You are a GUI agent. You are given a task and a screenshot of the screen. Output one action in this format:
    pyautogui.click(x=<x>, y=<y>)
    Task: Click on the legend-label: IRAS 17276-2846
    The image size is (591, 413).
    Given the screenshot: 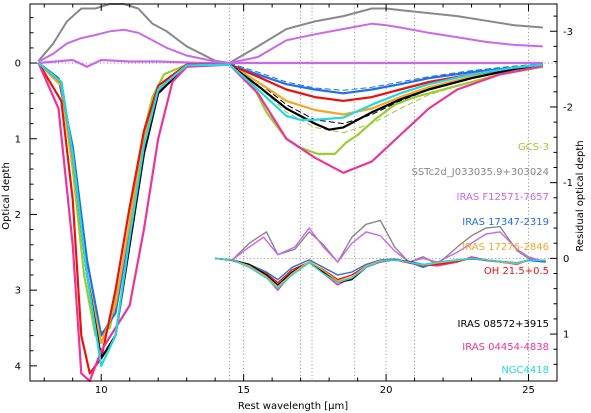 What is the action you would take?
    pyautogui.click(x=505, y=247)
    